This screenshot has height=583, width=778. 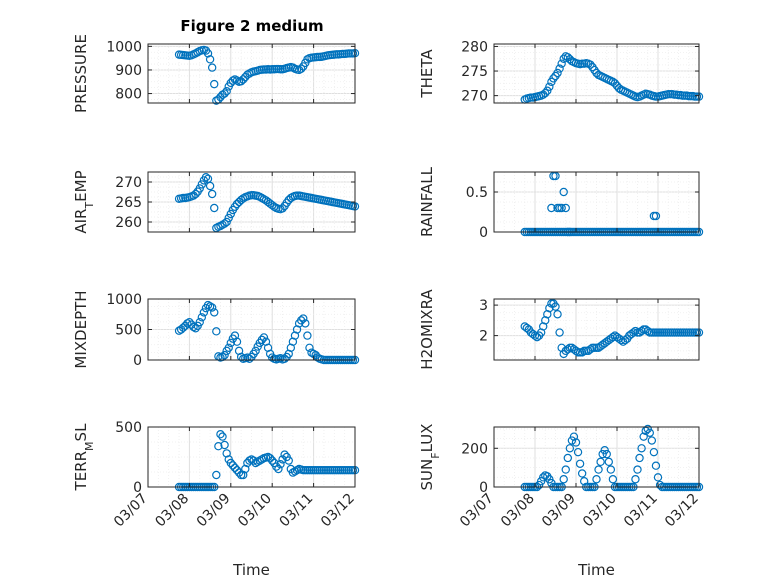 What do you see at coordinates (474, 449) in the screenshot?
I see `y-tick-label: 200` at bounding box center [474, 449].